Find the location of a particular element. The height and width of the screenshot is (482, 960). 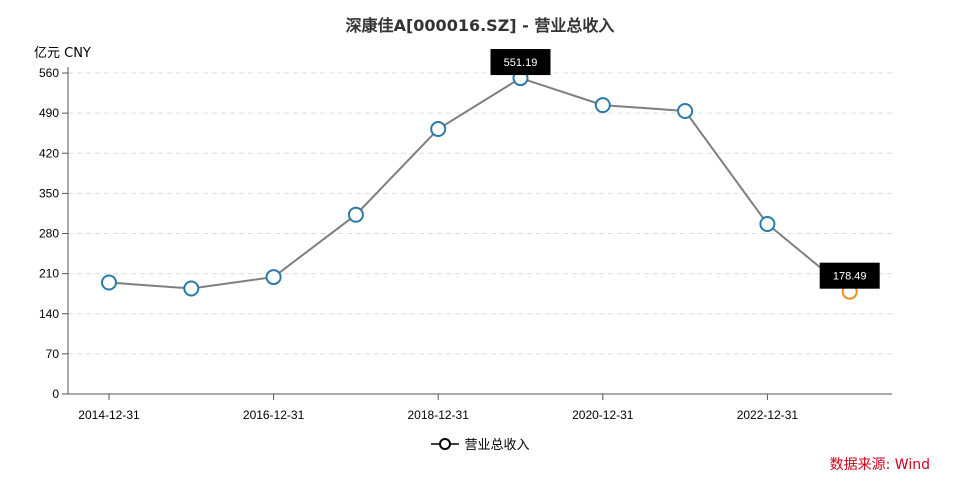

x-tick-label: 2014-12-31 is located at coordinates (109, 415).